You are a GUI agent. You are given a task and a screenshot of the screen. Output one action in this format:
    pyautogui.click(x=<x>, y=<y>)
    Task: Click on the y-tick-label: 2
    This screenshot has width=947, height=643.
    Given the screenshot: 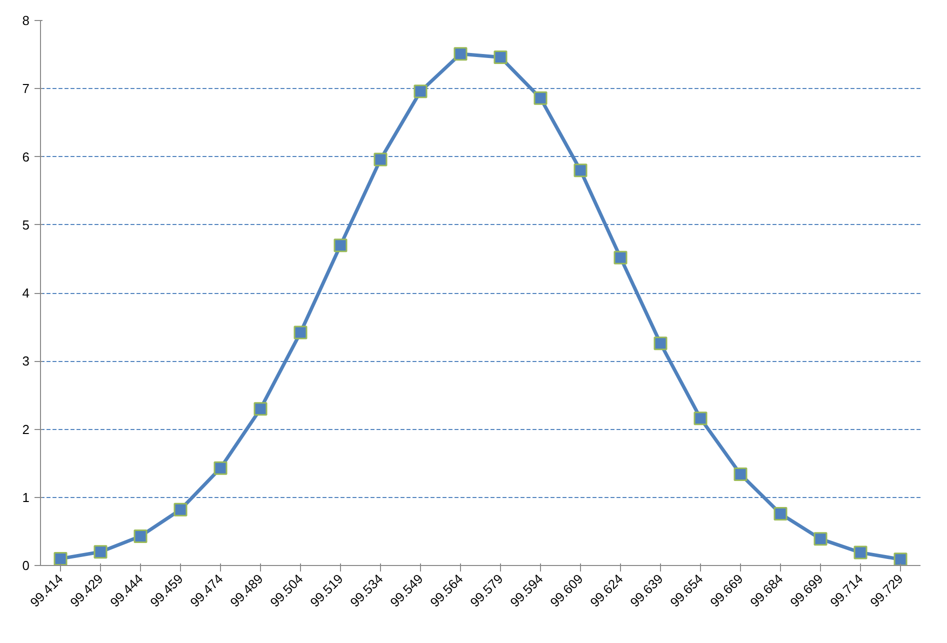 What is the action you would take?
    pyautogui.click(x=26, y=429)
    